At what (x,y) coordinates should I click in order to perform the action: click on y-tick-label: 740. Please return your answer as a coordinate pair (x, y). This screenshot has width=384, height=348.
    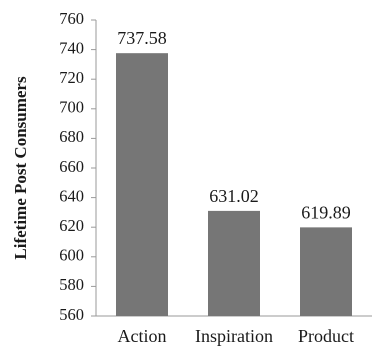
    Looking at the image, I should click on (71, 47).